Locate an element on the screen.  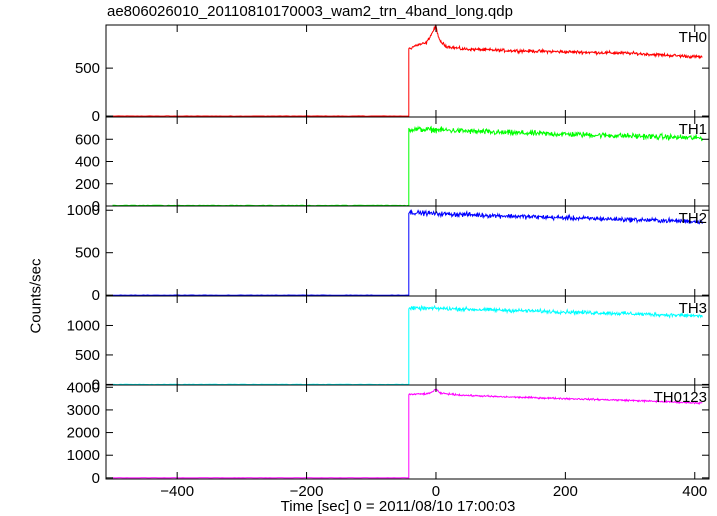
x-tick-label: 400 is located at coordinates (694, 491).